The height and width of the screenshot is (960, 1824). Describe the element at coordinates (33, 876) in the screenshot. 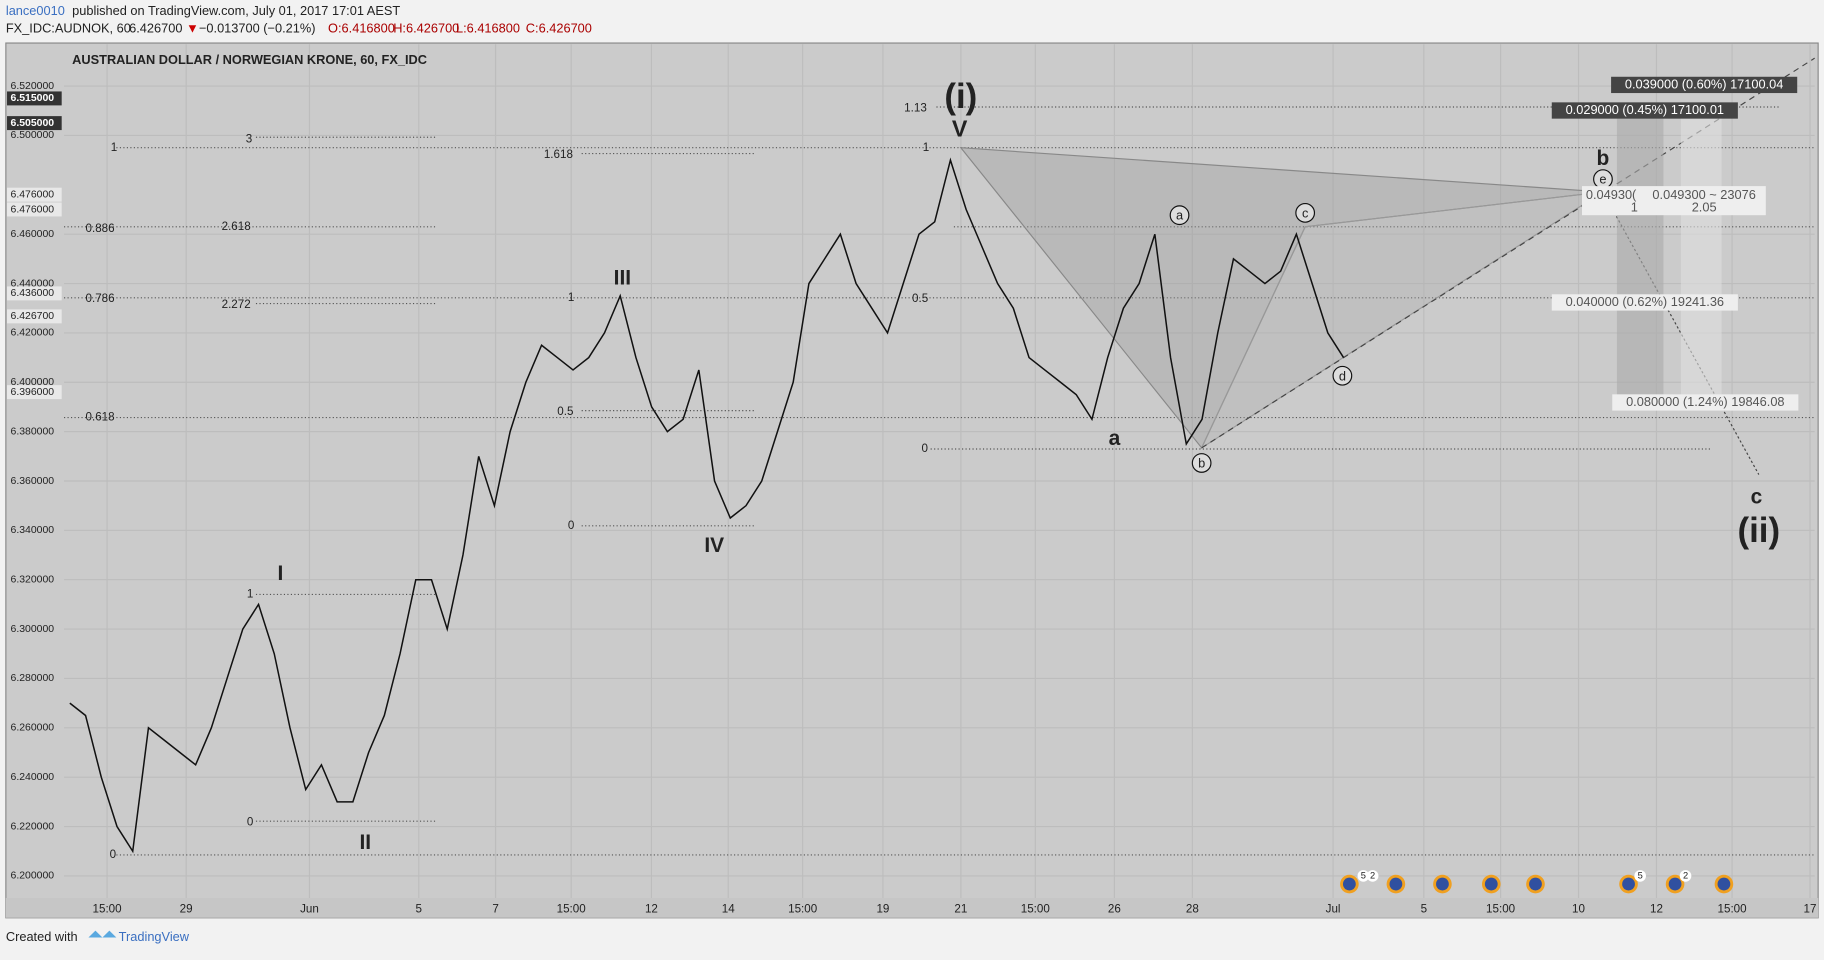

I see `y-tick-label: 6.200000` at that location.